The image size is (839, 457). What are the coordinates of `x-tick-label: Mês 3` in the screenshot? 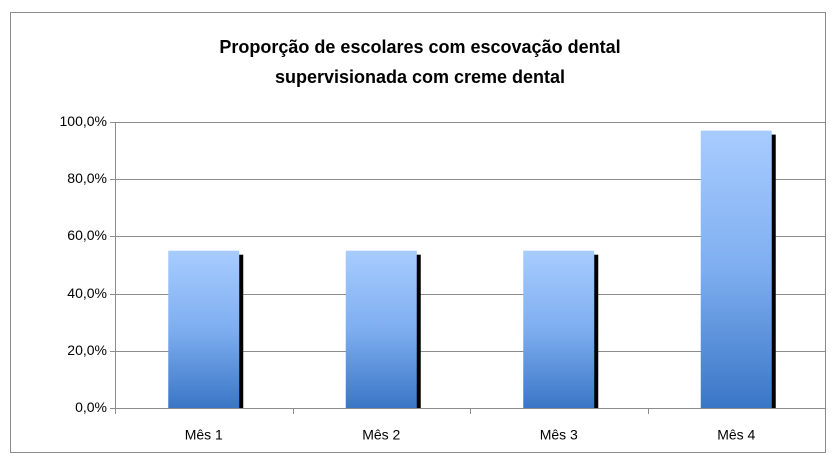 It's located at (559, 435).